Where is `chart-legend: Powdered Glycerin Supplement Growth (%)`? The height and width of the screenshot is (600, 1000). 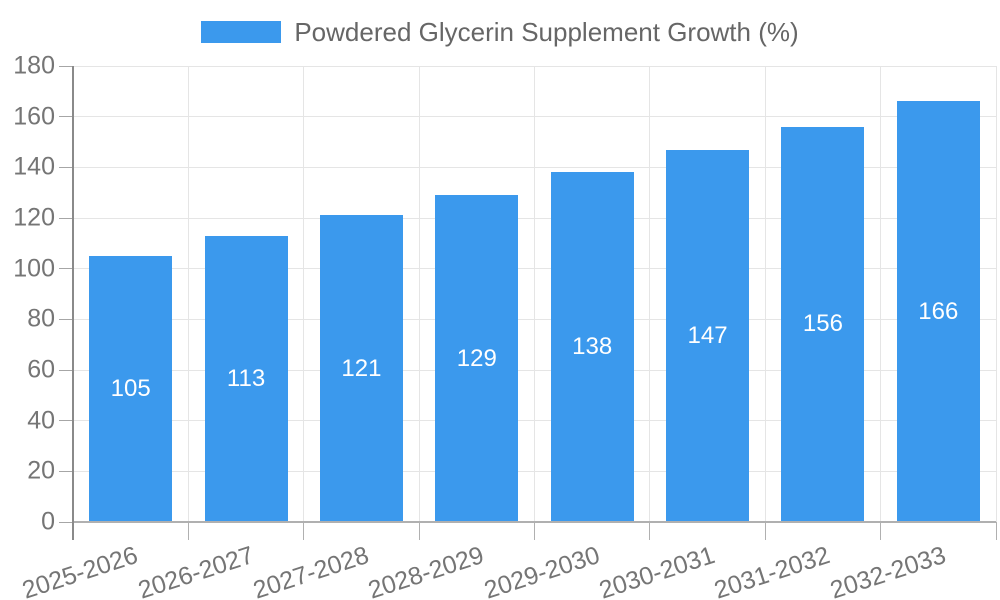 chart-legend: Powdered Glycerin Supplement Growth (%) is located at coordinates (500, 32).